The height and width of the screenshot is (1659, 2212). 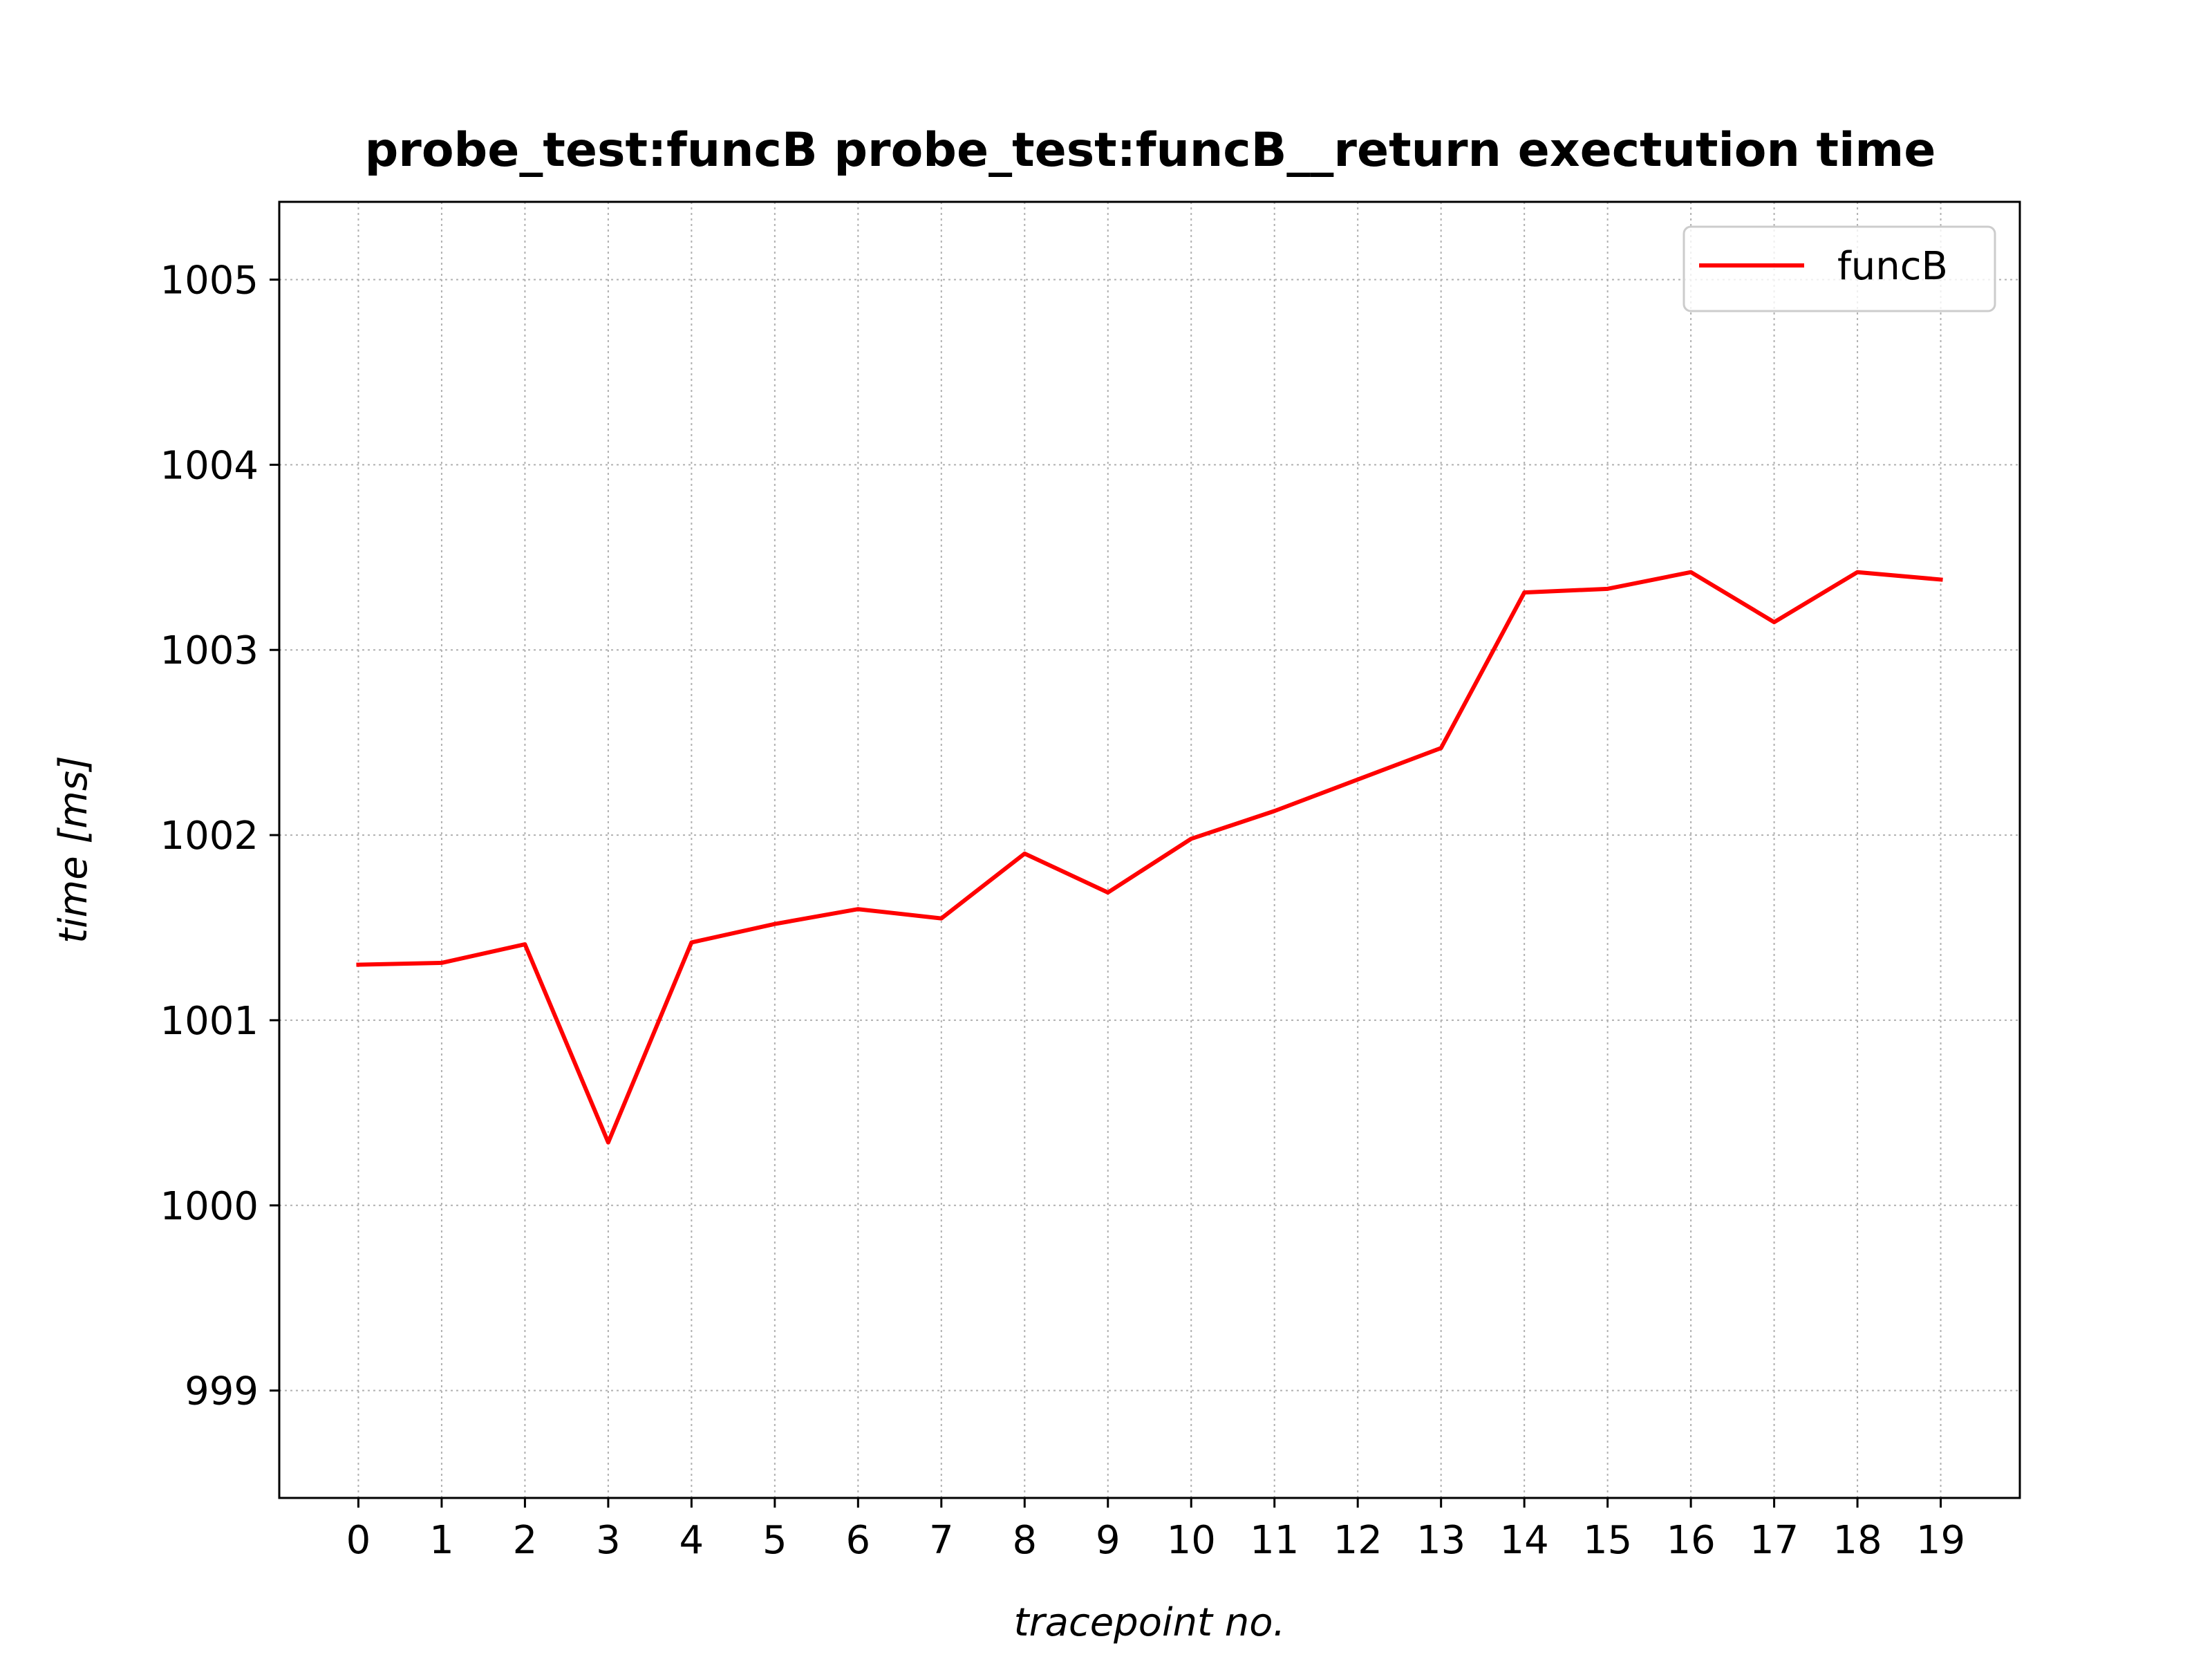 What do you see at coordinates (1892, 266) in the screenshot?
I see `legend-label-funcB: funcB` at bounding box center [1892, 266].